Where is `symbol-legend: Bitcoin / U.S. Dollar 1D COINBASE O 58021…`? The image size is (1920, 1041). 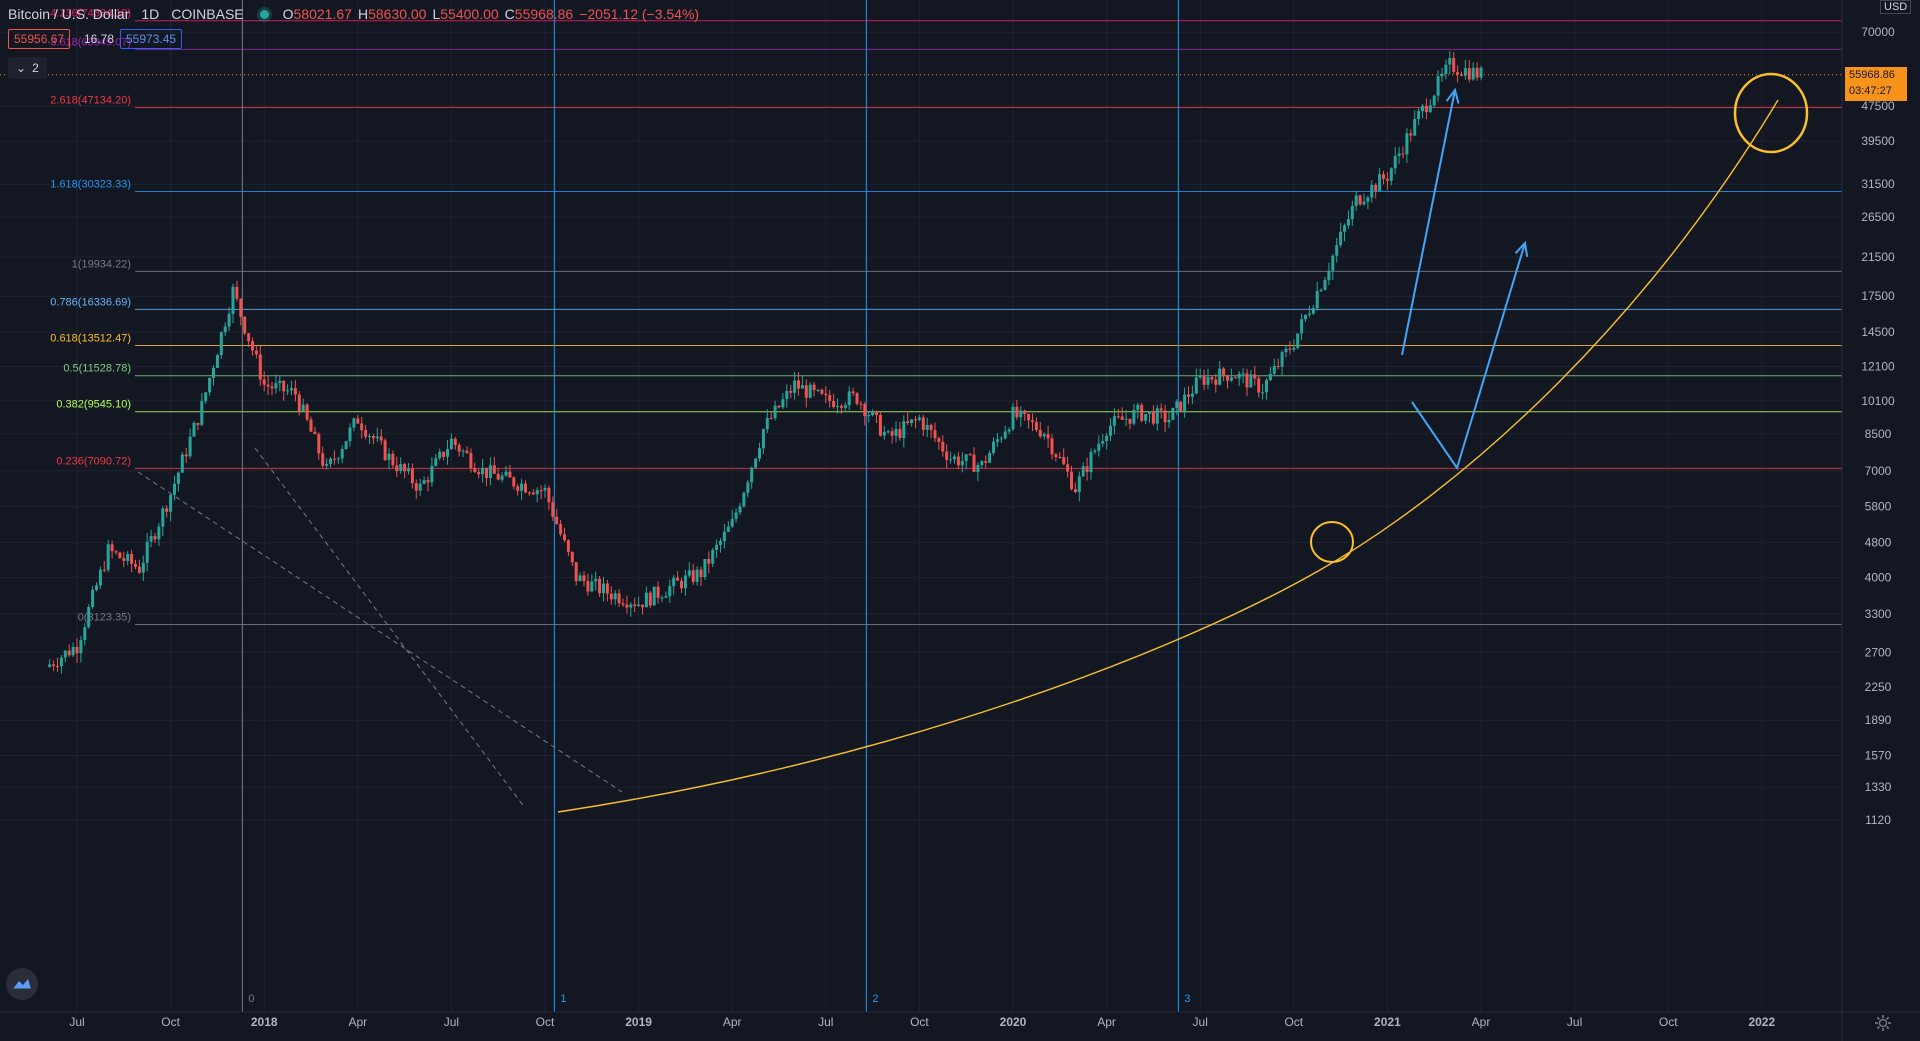
symbol-legend: Bitcoin / U.S. Dollar 1D COINBASE O 58021… is located at coordinates (356, 14).